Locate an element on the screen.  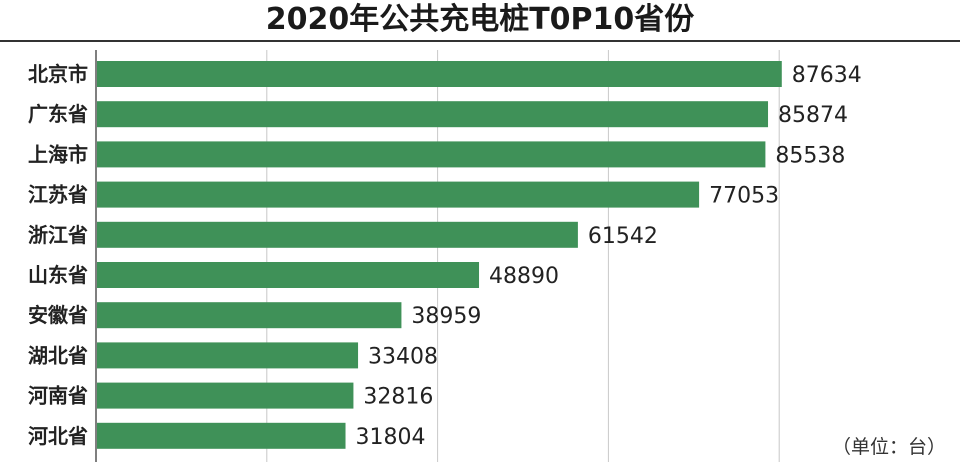
category-label: 安徽省 is located at coordinates (58, 315).